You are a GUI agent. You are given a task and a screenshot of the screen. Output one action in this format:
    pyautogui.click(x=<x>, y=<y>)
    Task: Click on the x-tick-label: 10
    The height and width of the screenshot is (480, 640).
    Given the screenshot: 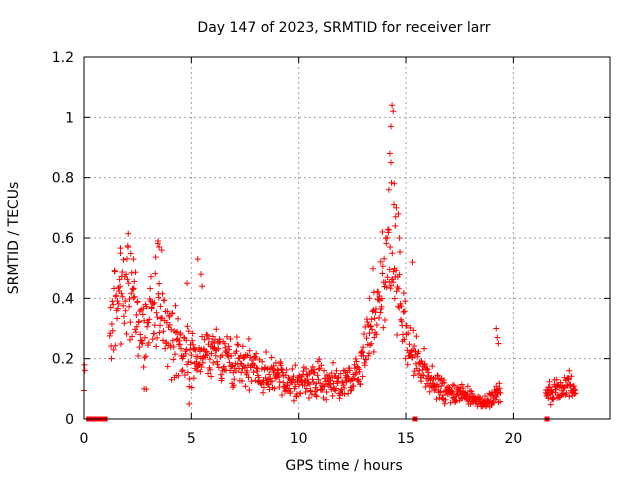 What is the action you would take?
    pyautogui.click(x=299, y=439)
    